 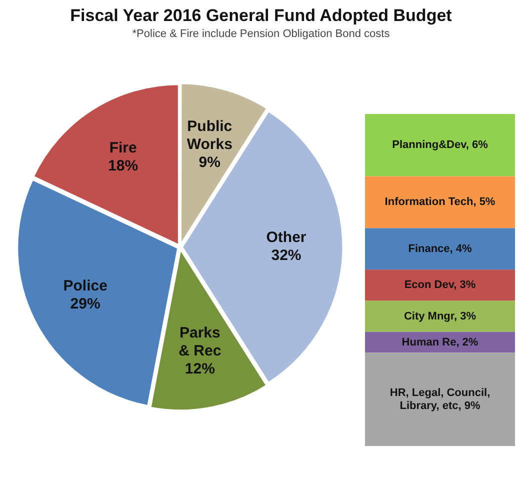 What do you see at coordinates (85, 285) in the screenshot?
I see `slice-label: Police` at bounding box center [85, 285].